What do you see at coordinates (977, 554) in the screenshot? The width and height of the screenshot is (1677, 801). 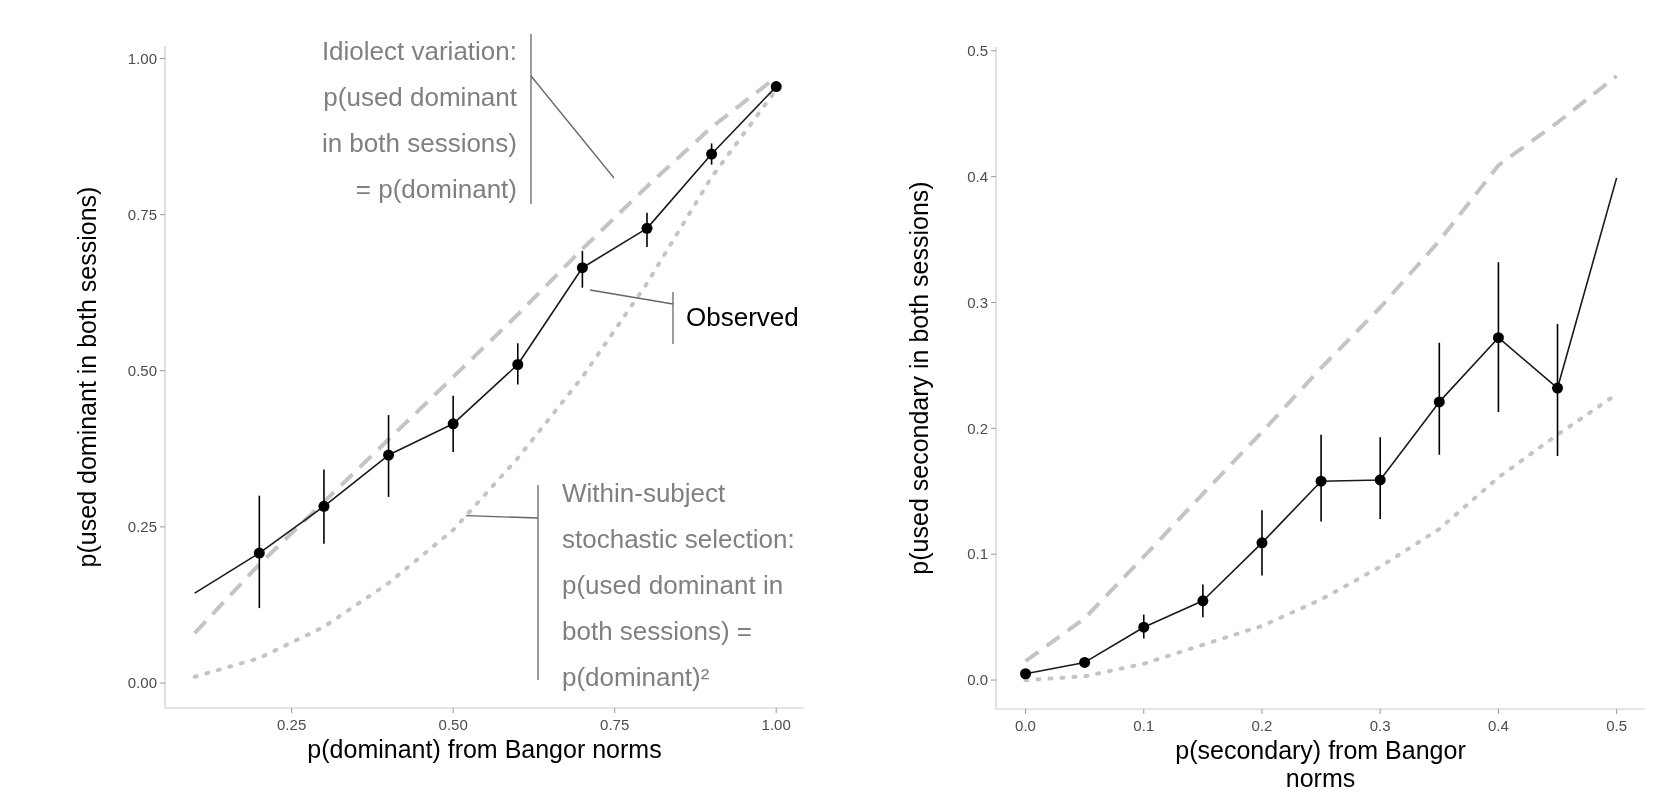 I see `y-tick-label: 0.1` at bounding box center [977, 554].